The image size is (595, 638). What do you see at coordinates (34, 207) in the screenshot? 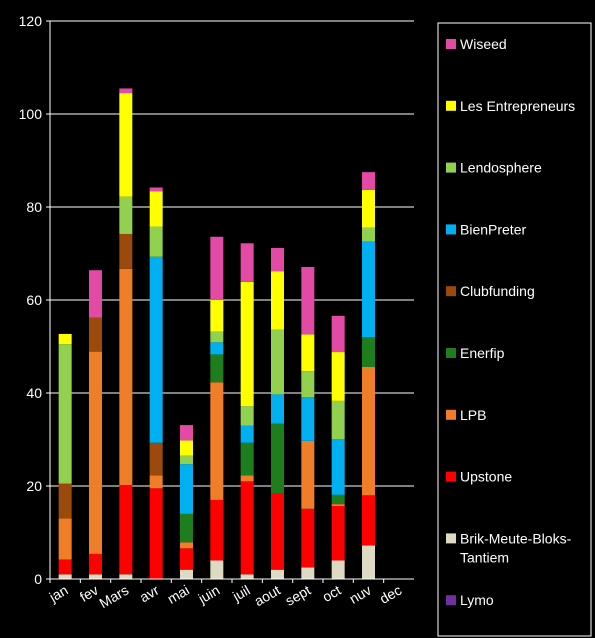
I see `y-tick-label: 80` at bounding box center [34, 207].